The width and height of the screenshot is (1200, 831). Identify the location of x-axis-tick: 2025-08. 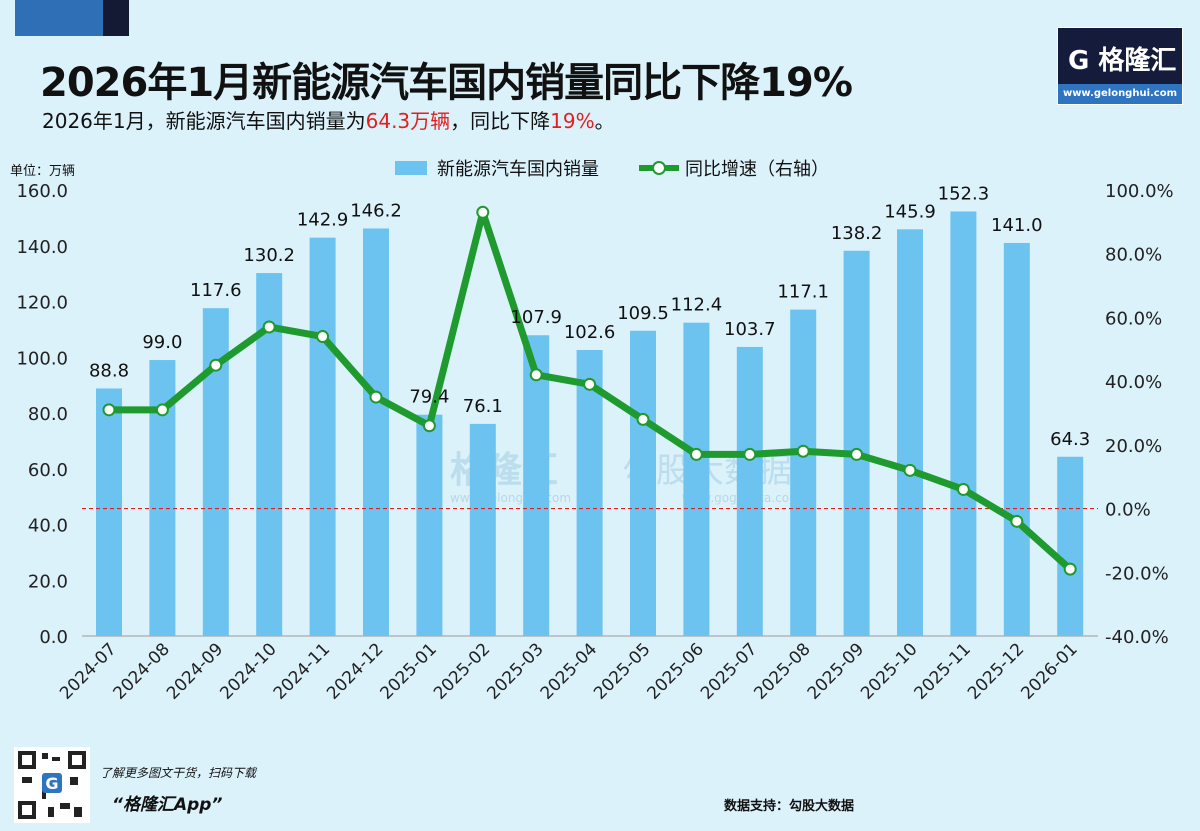
(782, 671).